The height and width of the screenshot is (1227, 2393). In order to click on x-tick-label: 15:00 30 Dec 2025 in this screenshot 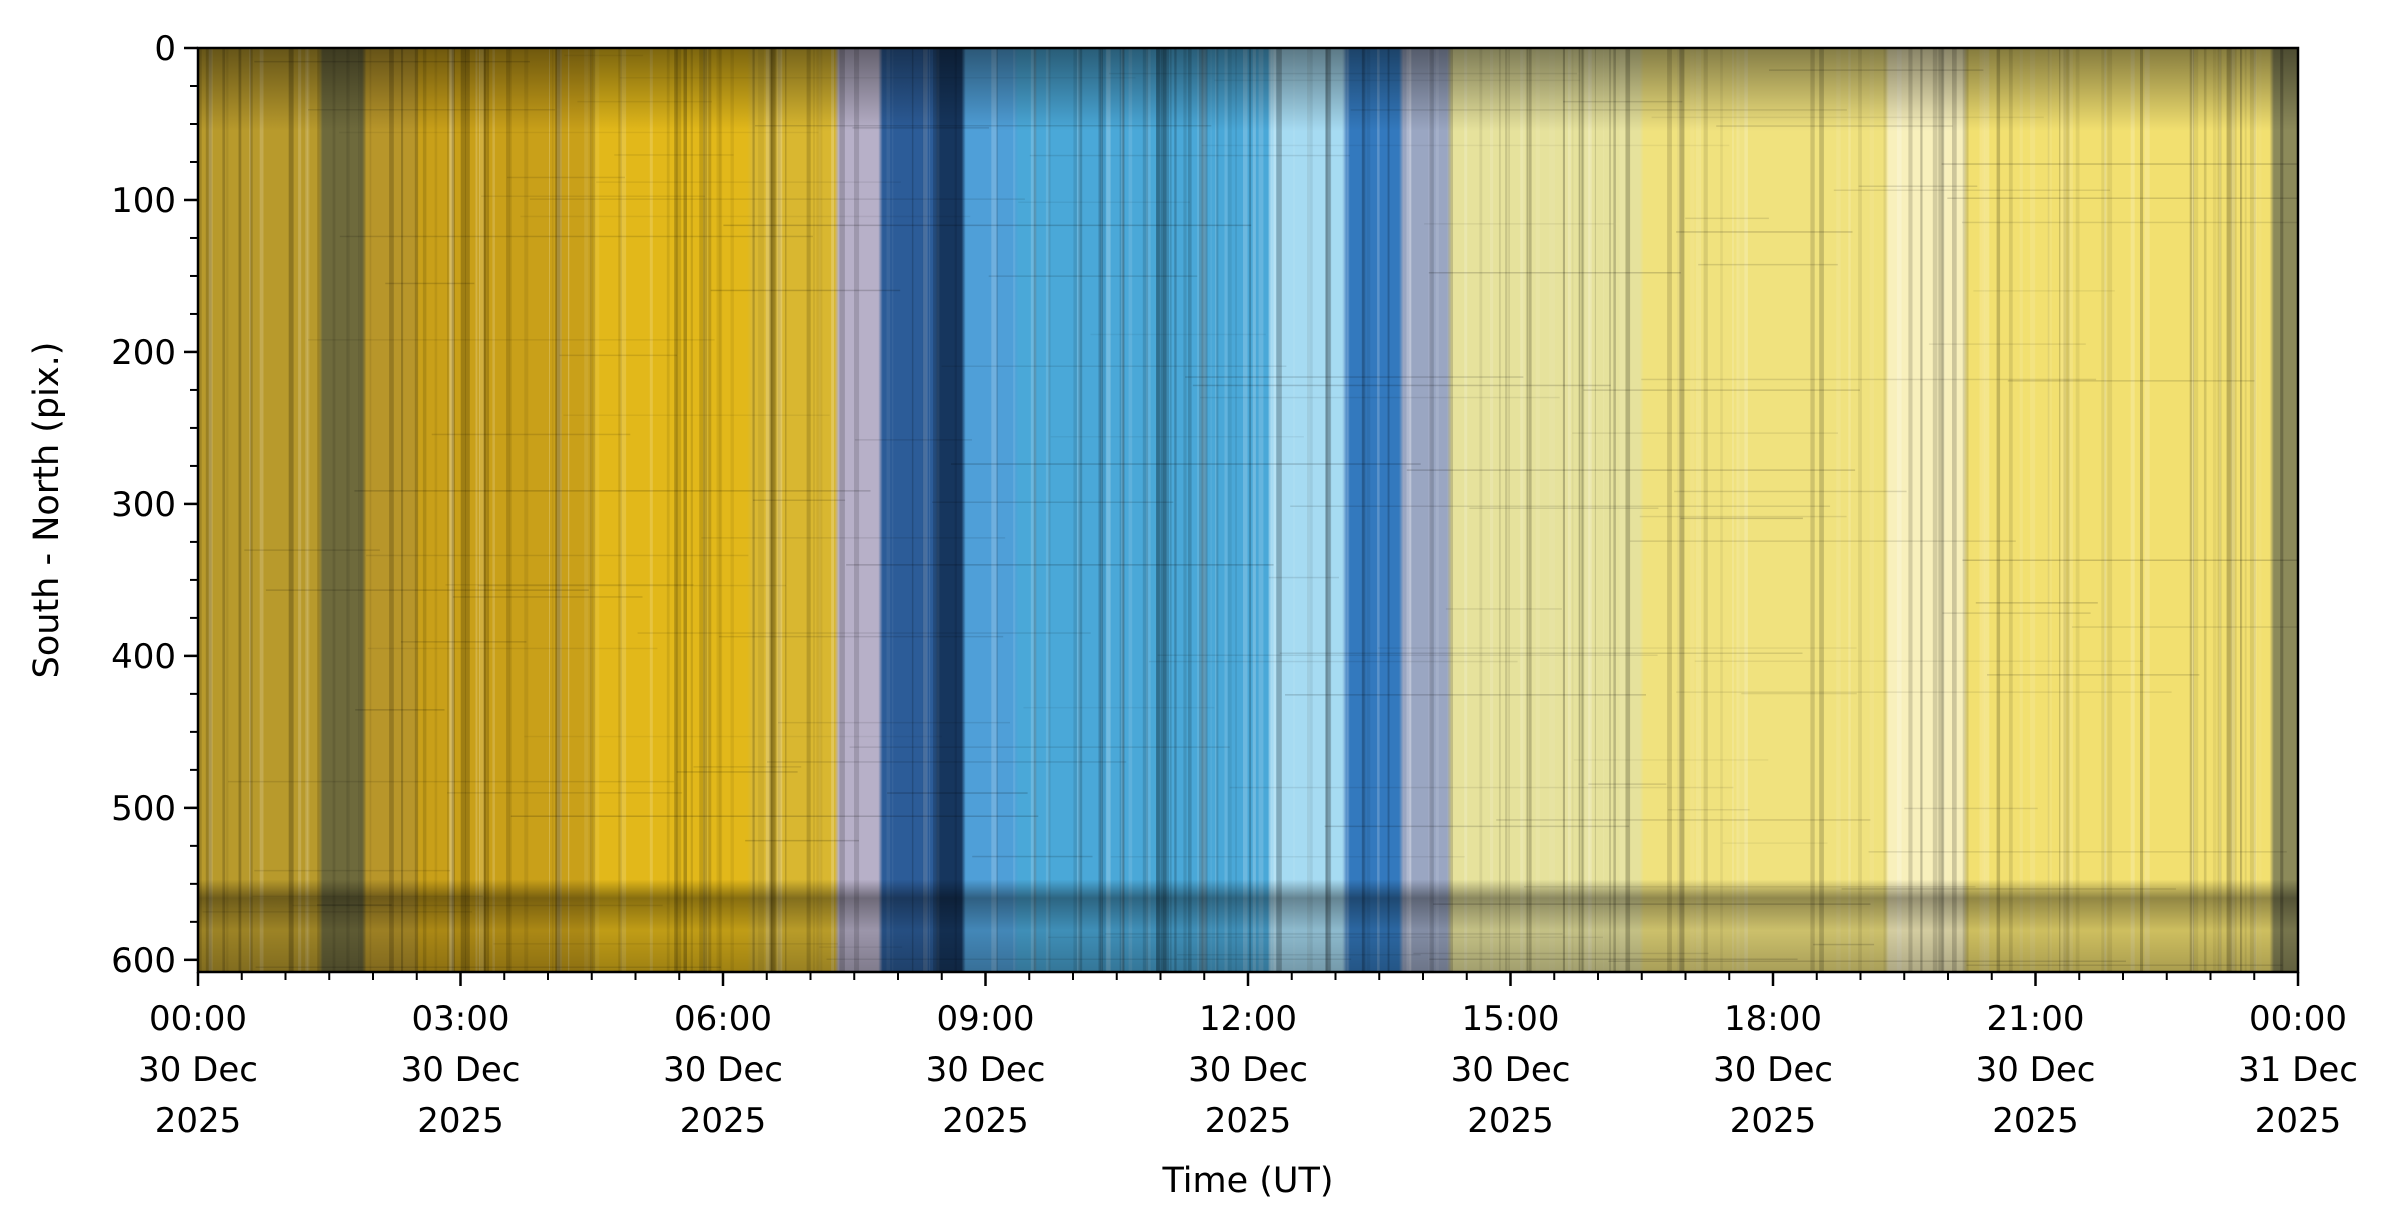, I will do `click(1511, 1070)`.